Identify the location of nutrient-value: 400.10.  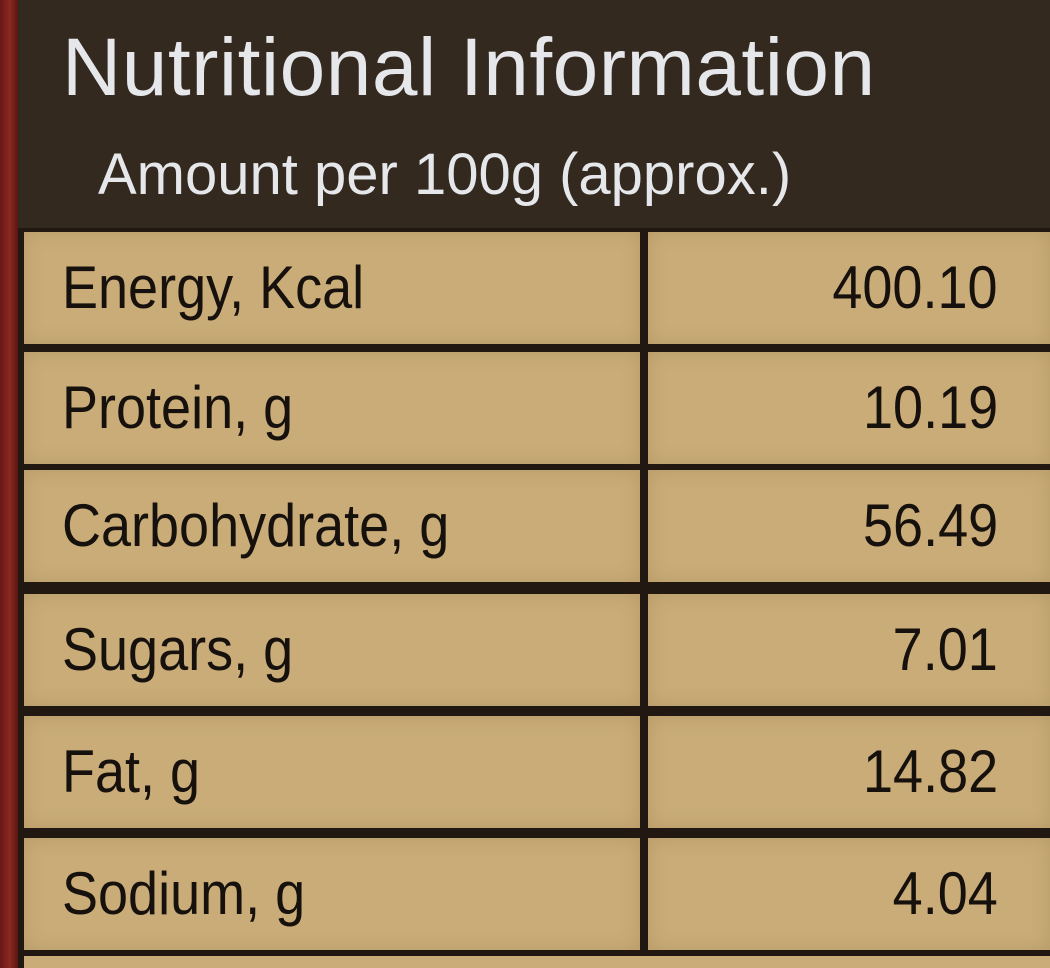
(915, 287).